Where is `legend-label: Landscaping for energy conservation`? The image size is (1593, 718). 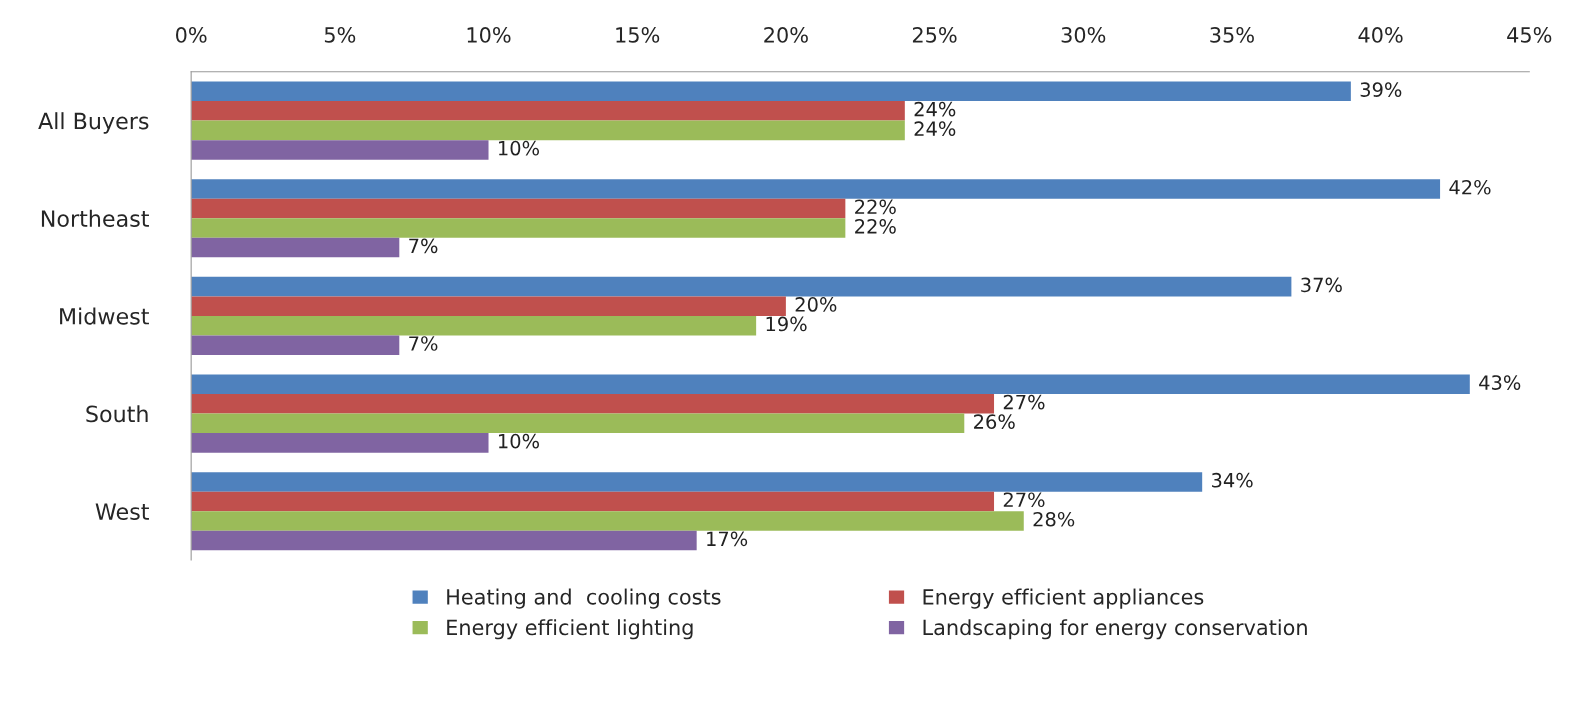 legend-label: Landscaping for energy conservation is located at coordinates (1115, 629).